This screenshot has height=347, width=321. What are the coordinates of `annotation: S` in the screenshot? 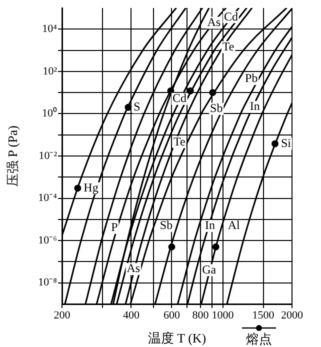 It's located at (137, 107).